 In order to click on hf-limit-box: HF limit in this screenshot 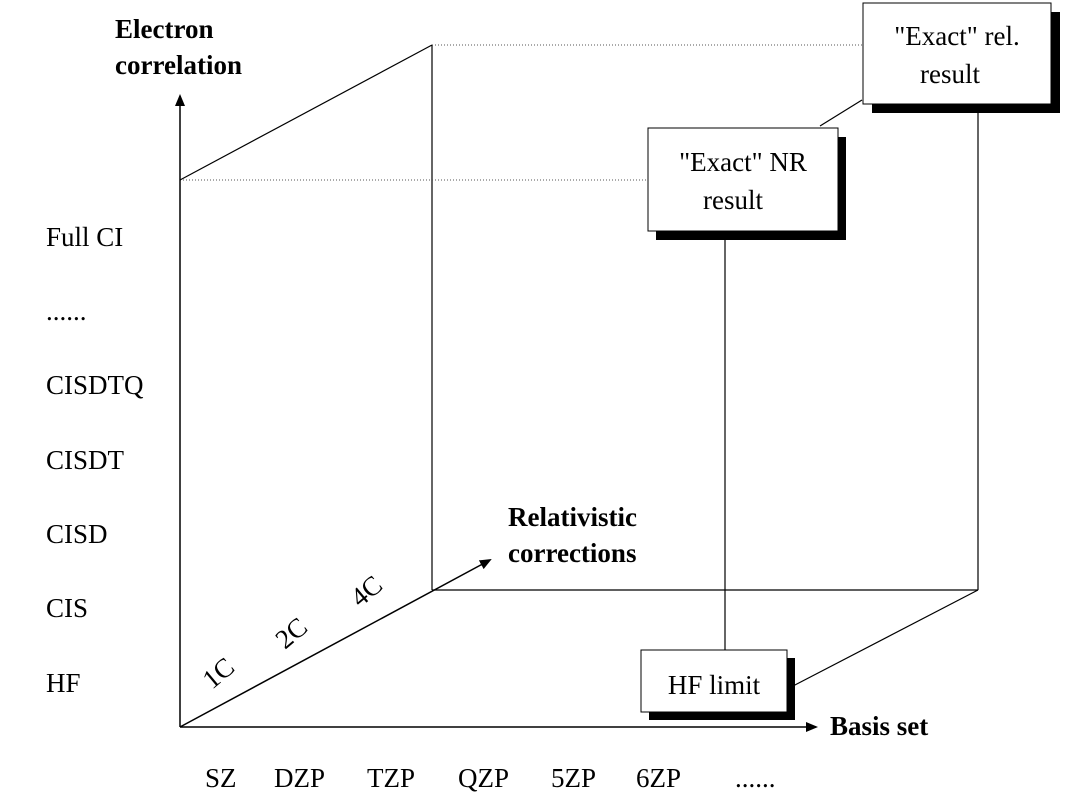, I will do `click(717, 684)`.